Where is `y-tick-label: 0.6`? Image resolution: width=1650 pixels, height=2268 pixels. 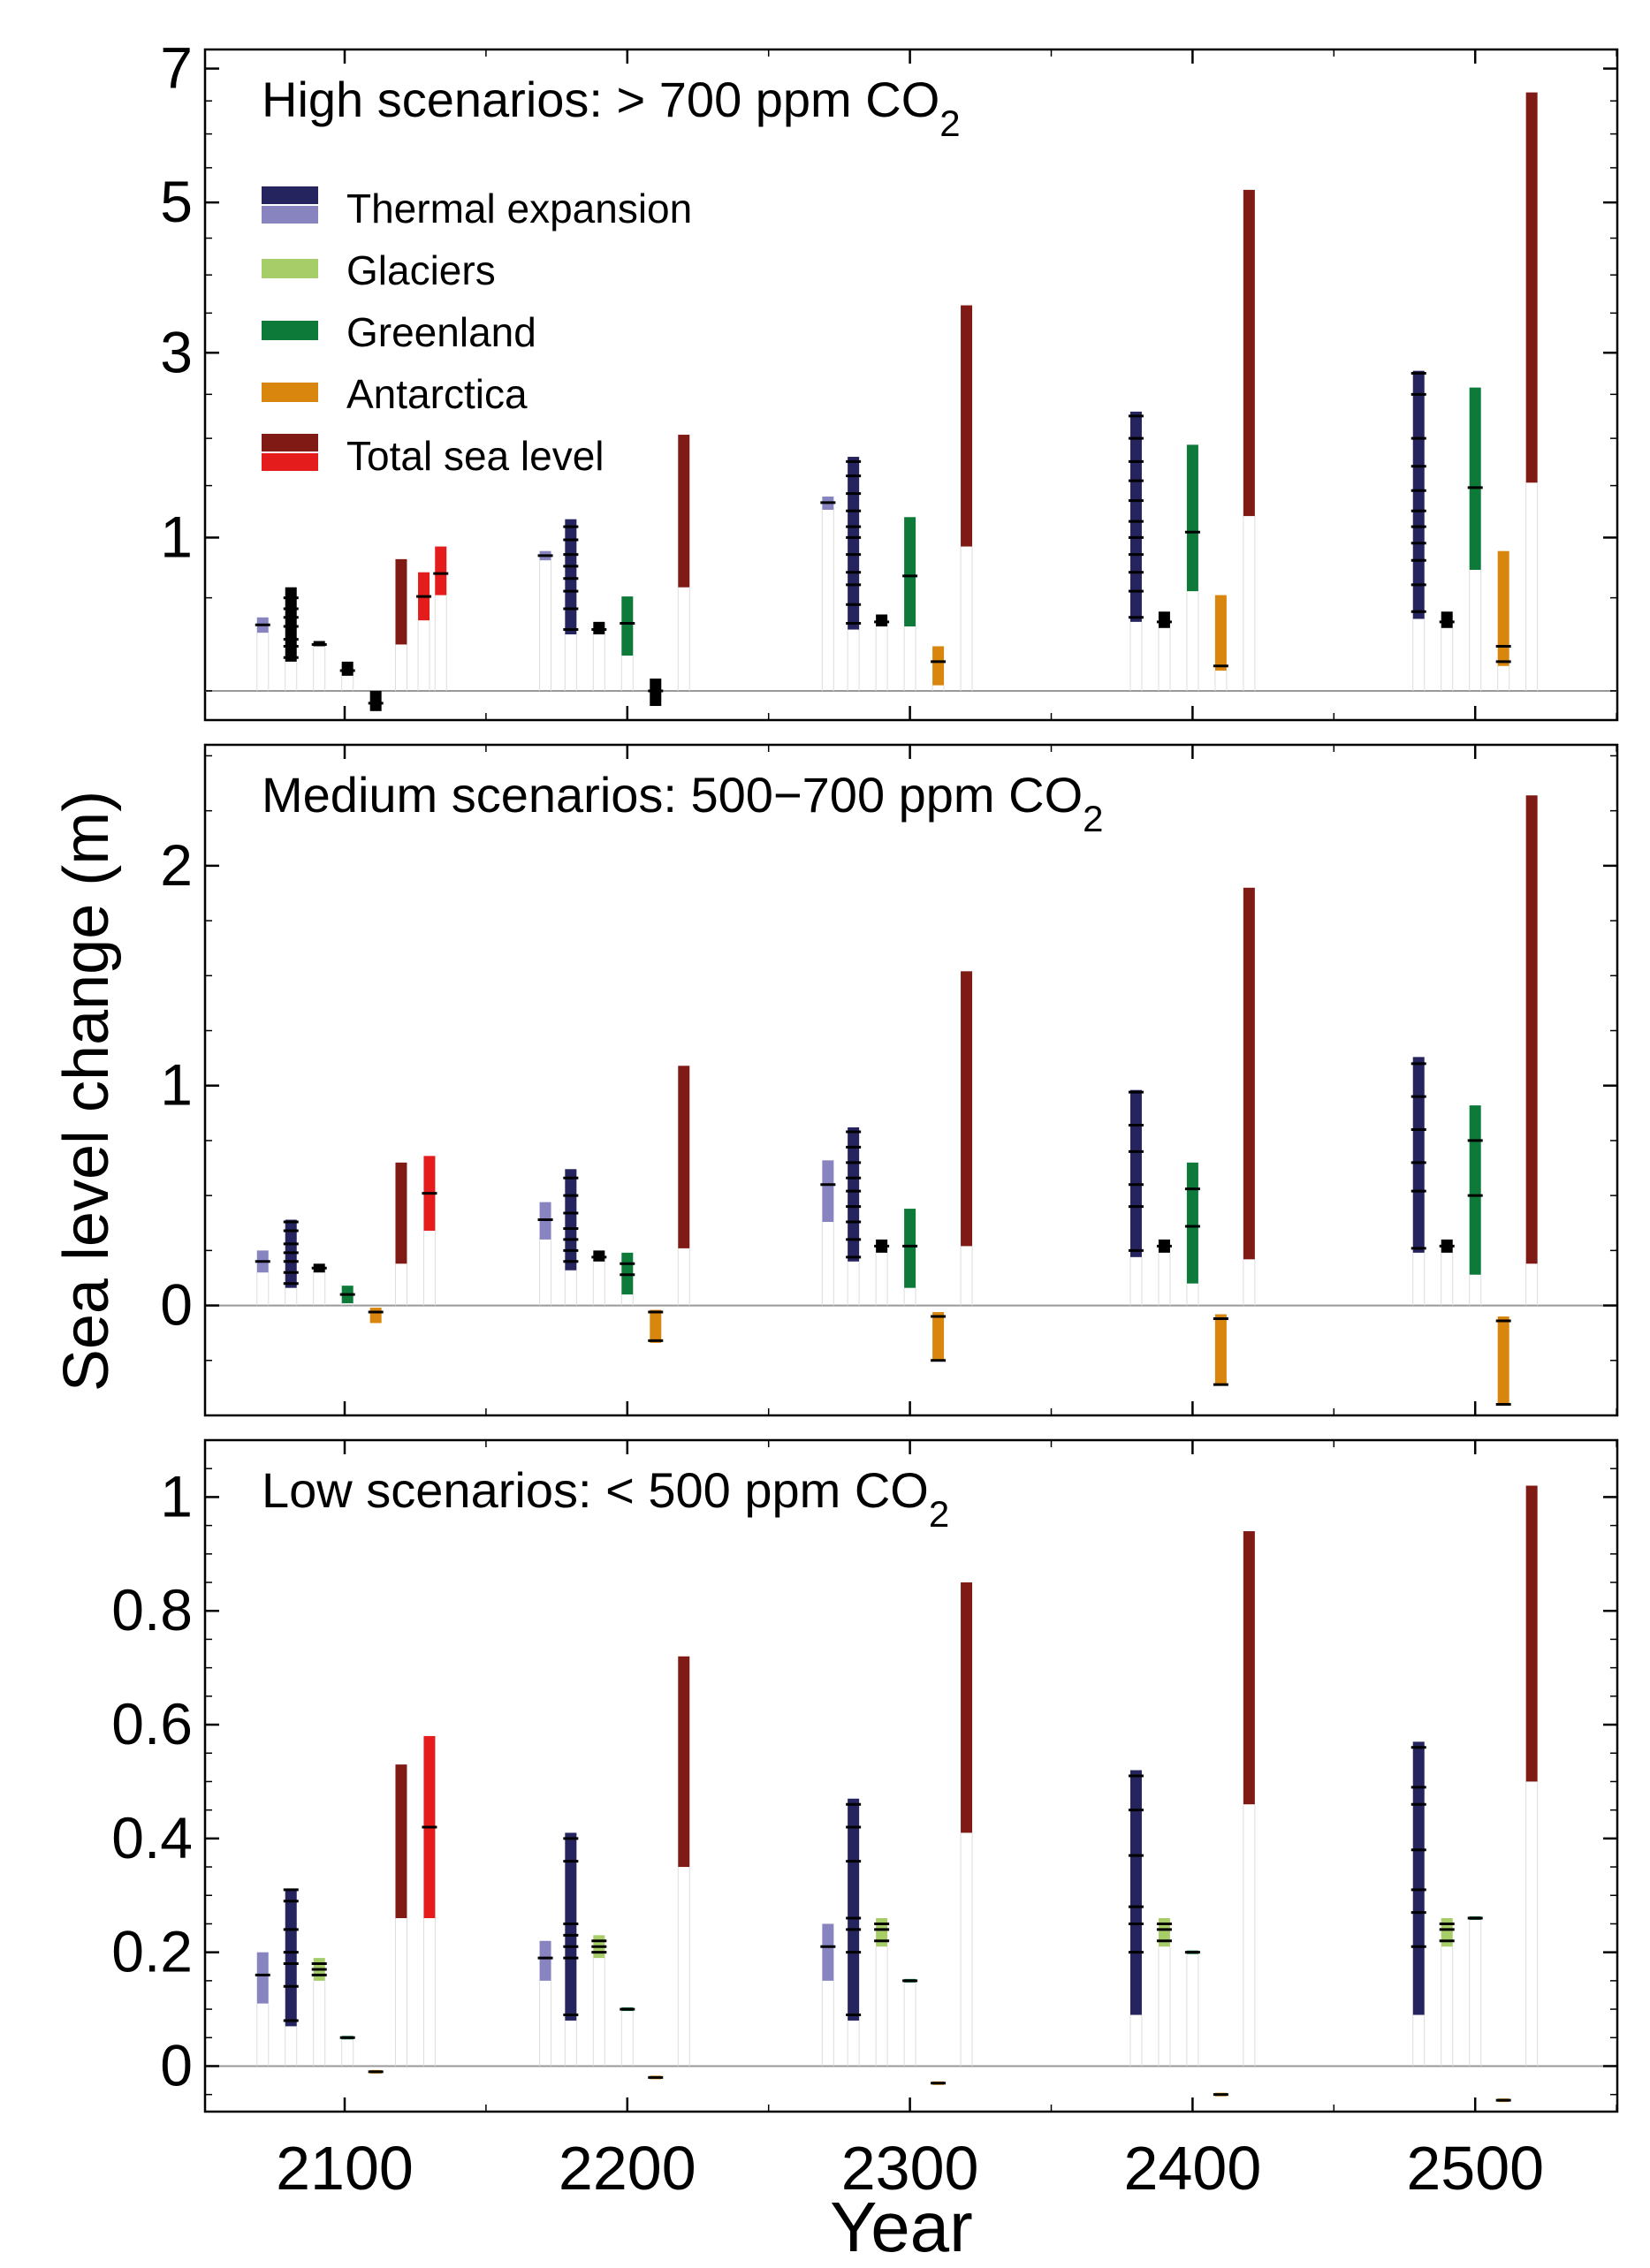 y-tick-label: 0.6 is located at coordinates (152, 1723).